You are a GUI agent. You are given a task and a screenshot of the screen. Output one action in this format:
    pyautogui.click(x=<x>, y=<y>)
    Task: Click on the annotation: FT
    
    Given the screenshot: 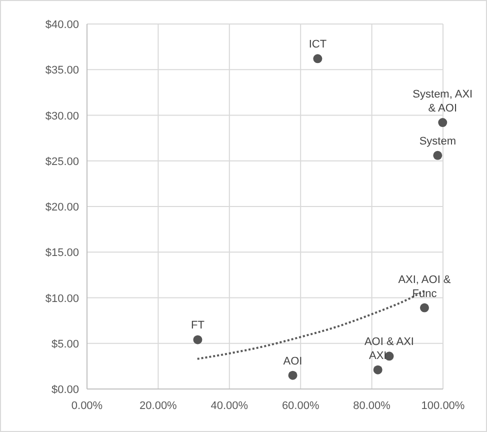 What is the action you would take?
    pyautogui.click(x=197, y=326)
    